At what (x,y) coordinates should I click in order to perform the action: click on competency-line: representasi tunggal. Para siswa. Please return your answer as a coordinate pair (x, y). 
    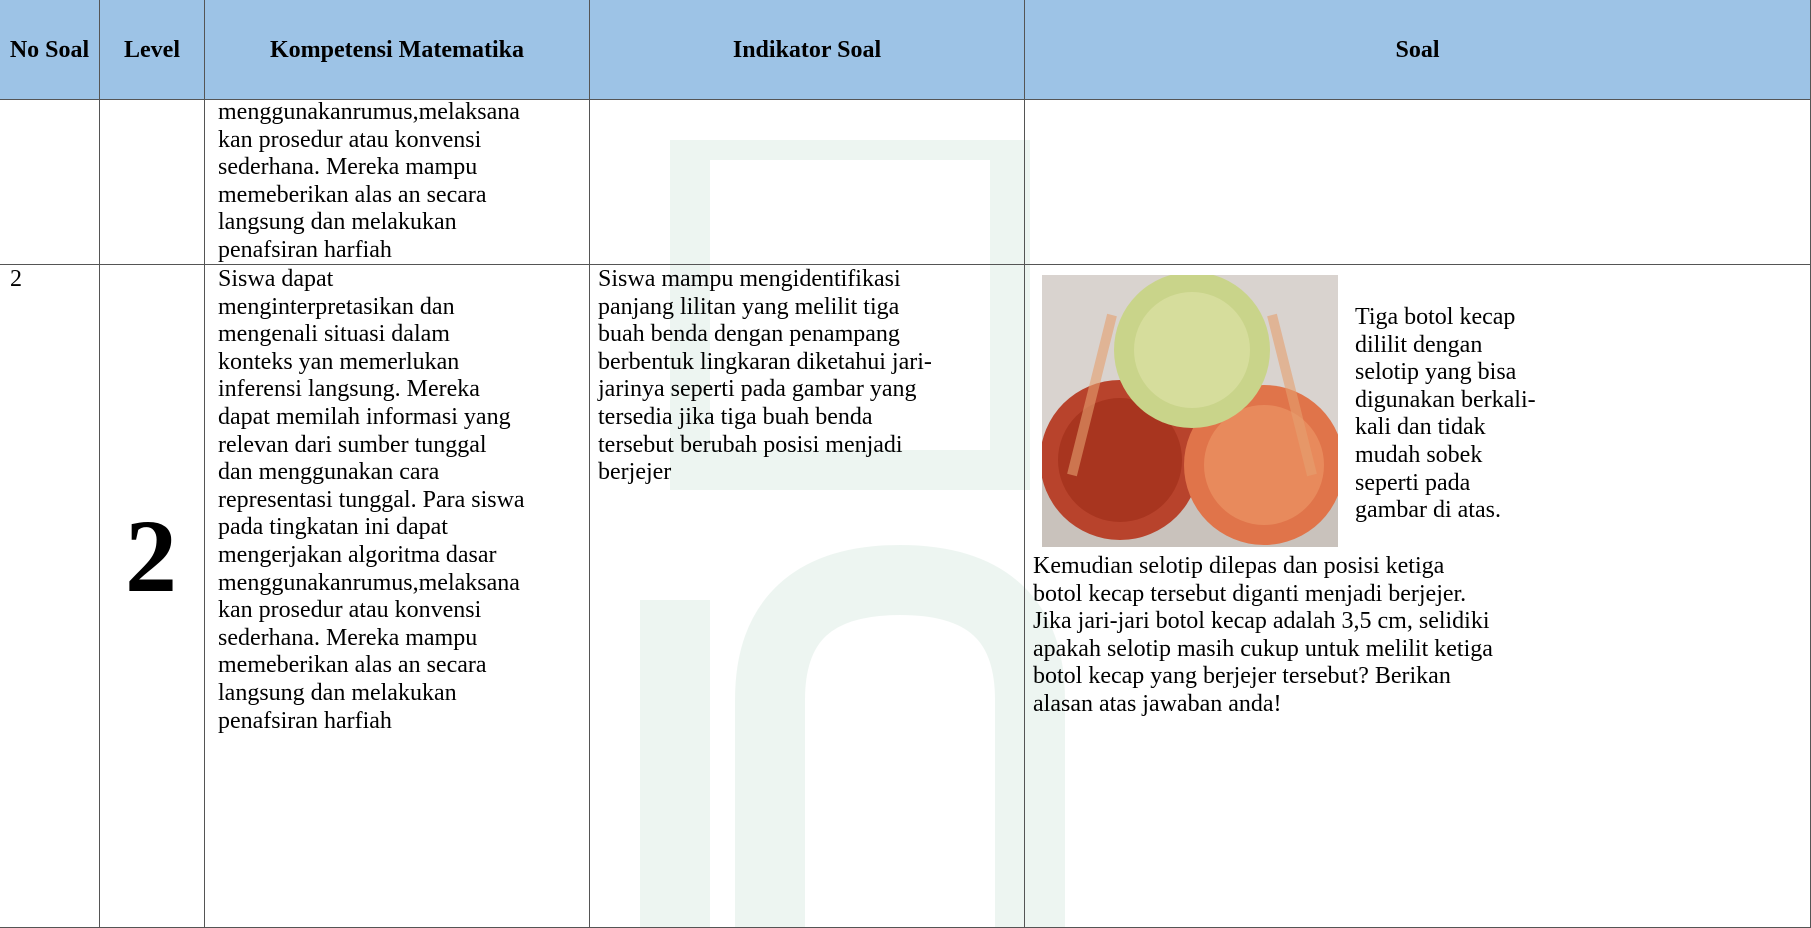
    Looking at the image, I should click on (371, 499).